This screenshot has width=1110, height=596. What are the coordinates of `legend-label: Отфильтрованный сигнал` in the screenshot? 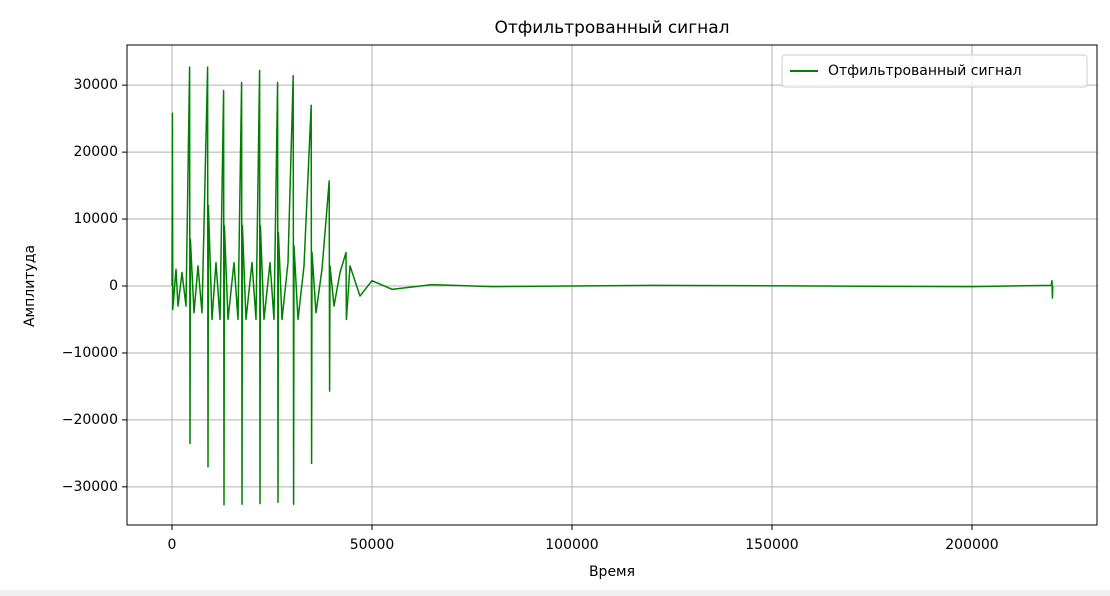 It's located at (925, 71).